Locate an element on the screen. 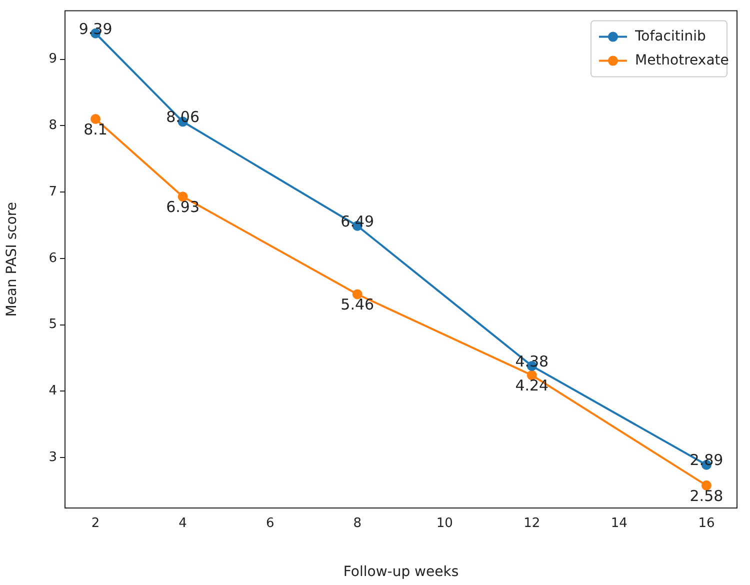 This screenshot has height=585, width=750. data-label: 8.1 is located at coordinates (96, 129).